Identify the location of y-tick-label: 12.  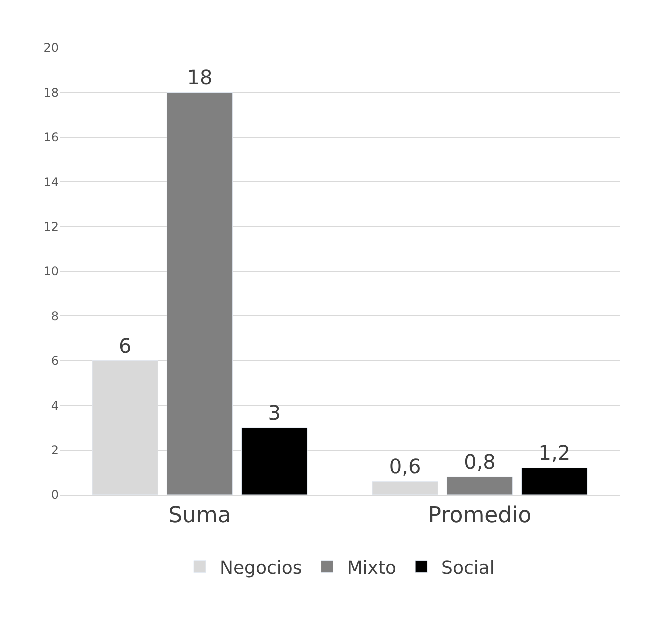
(51, 227).